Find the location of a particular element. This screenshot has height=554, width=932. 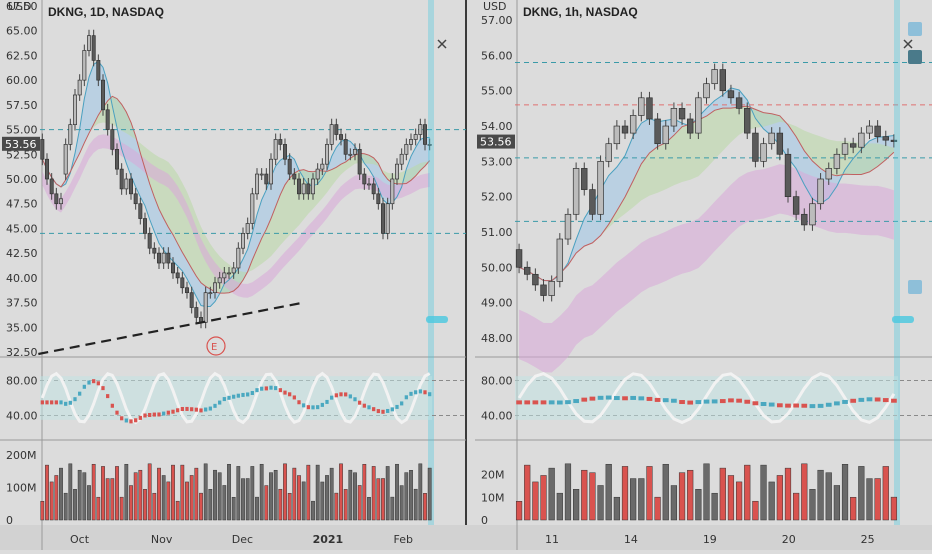

price-tick-label: 49.00 is located at coordinates (497, 303).